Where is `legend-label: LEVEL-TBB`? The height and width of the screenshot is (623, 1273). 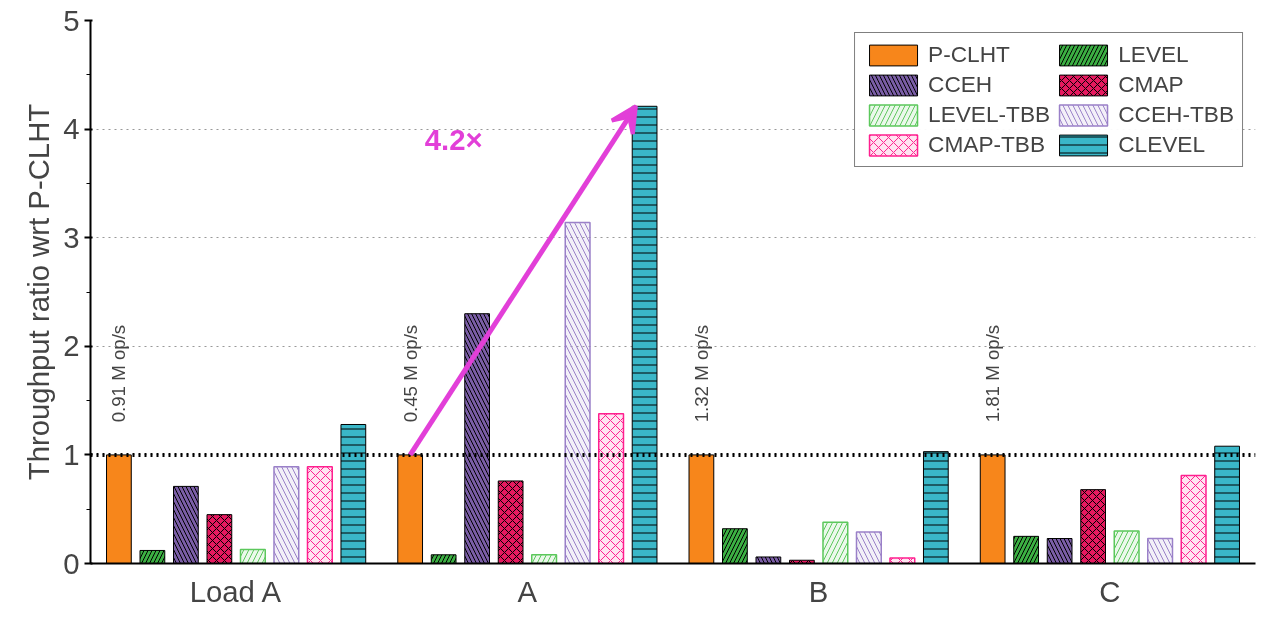
legend-label: LEVEL-TBB is located at coordinates (989, 114).